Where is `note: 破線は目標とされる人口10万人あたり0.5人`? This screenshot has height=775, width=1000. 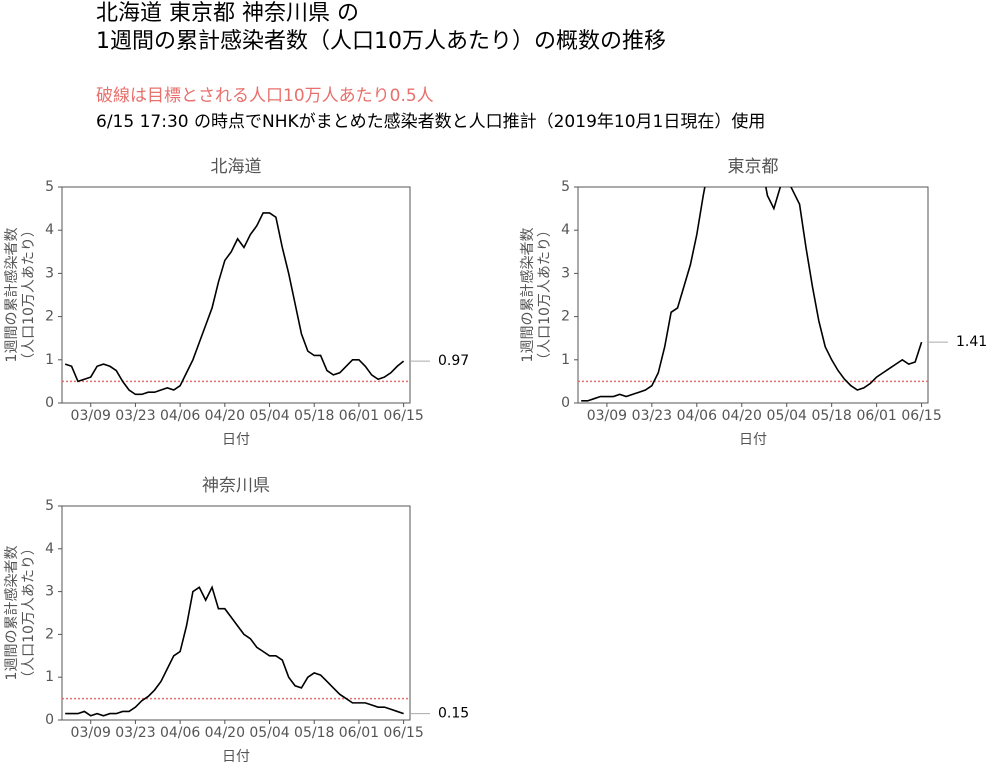
note: 破線は目標とされる人口10万人あたり0.5人 is located at coordinates (265, 96).